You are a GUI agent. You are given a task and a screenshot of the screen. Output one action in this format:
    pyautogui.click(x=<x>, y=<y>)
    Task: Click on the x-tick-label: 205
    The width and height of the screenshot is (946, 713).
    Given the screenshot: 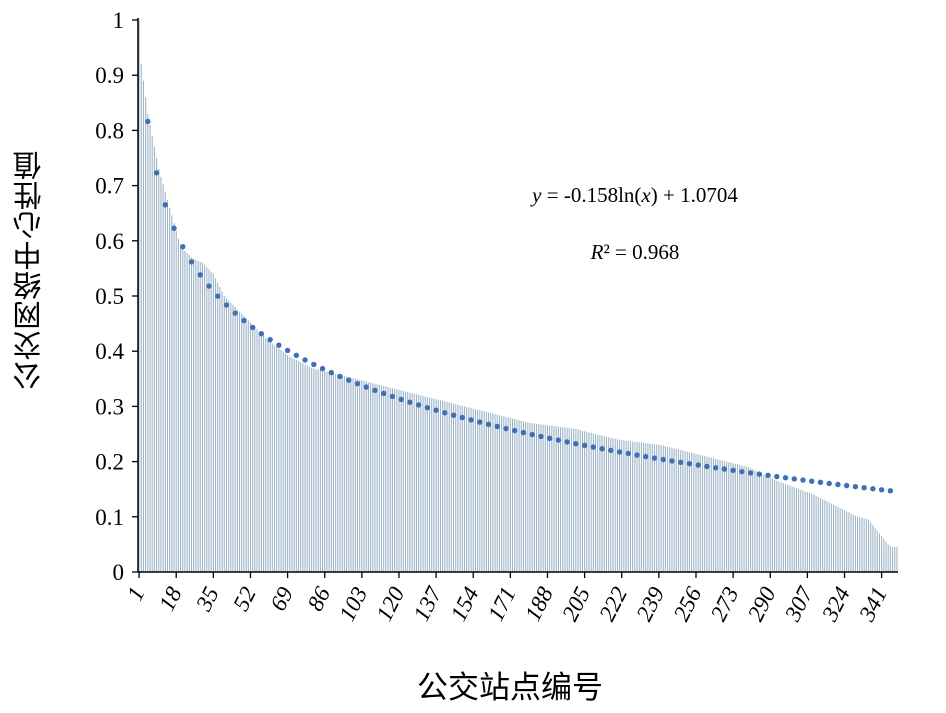 What is the action you would take?
    pyautogui.click(x=576, y=604)
    